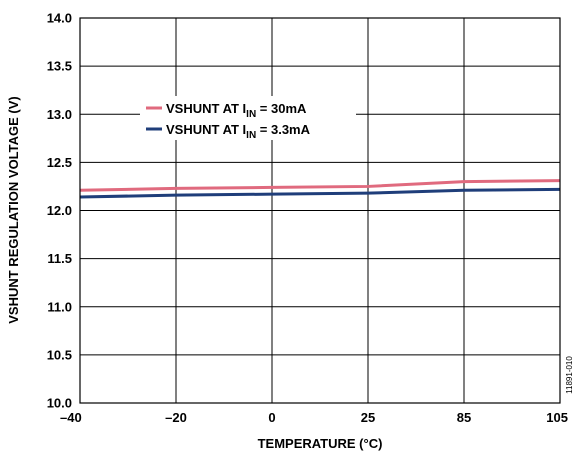 The width and height of the screenshot is (576, 458). What do you see at coordinates (59, 18) in the screenshot?
I see `y-tick-label: 14.0` at bounding box center [59, 18].